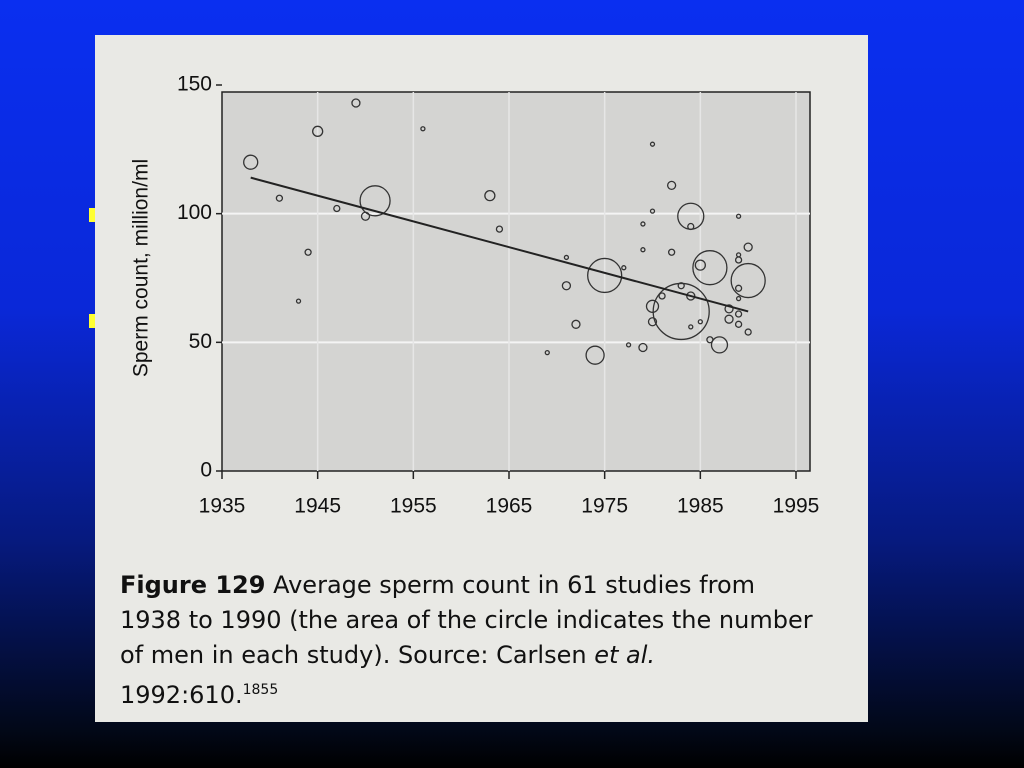 The image size is (1024, 768). Describe the element at coordinates (509, 506) in the screenshot. I see `x-tick-label: 1965` at that location.